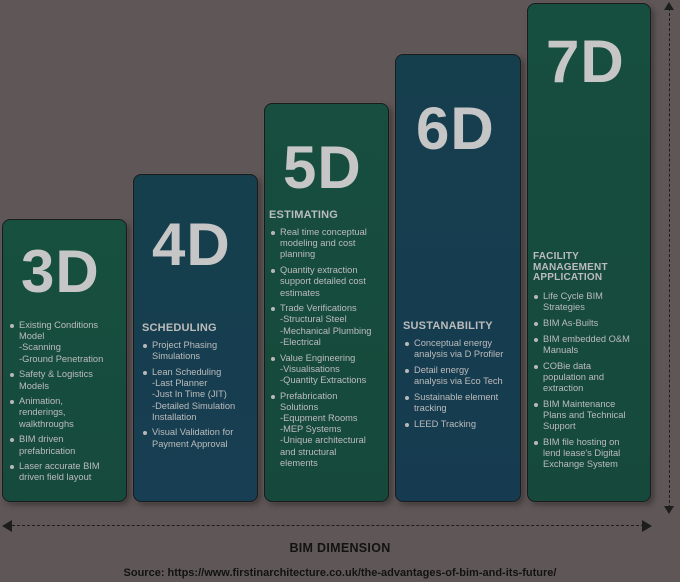 Image resolution: width=680 pixels, height=582 pixels. I want to click on dimension-label-3d: 3D, so click(60, 271).